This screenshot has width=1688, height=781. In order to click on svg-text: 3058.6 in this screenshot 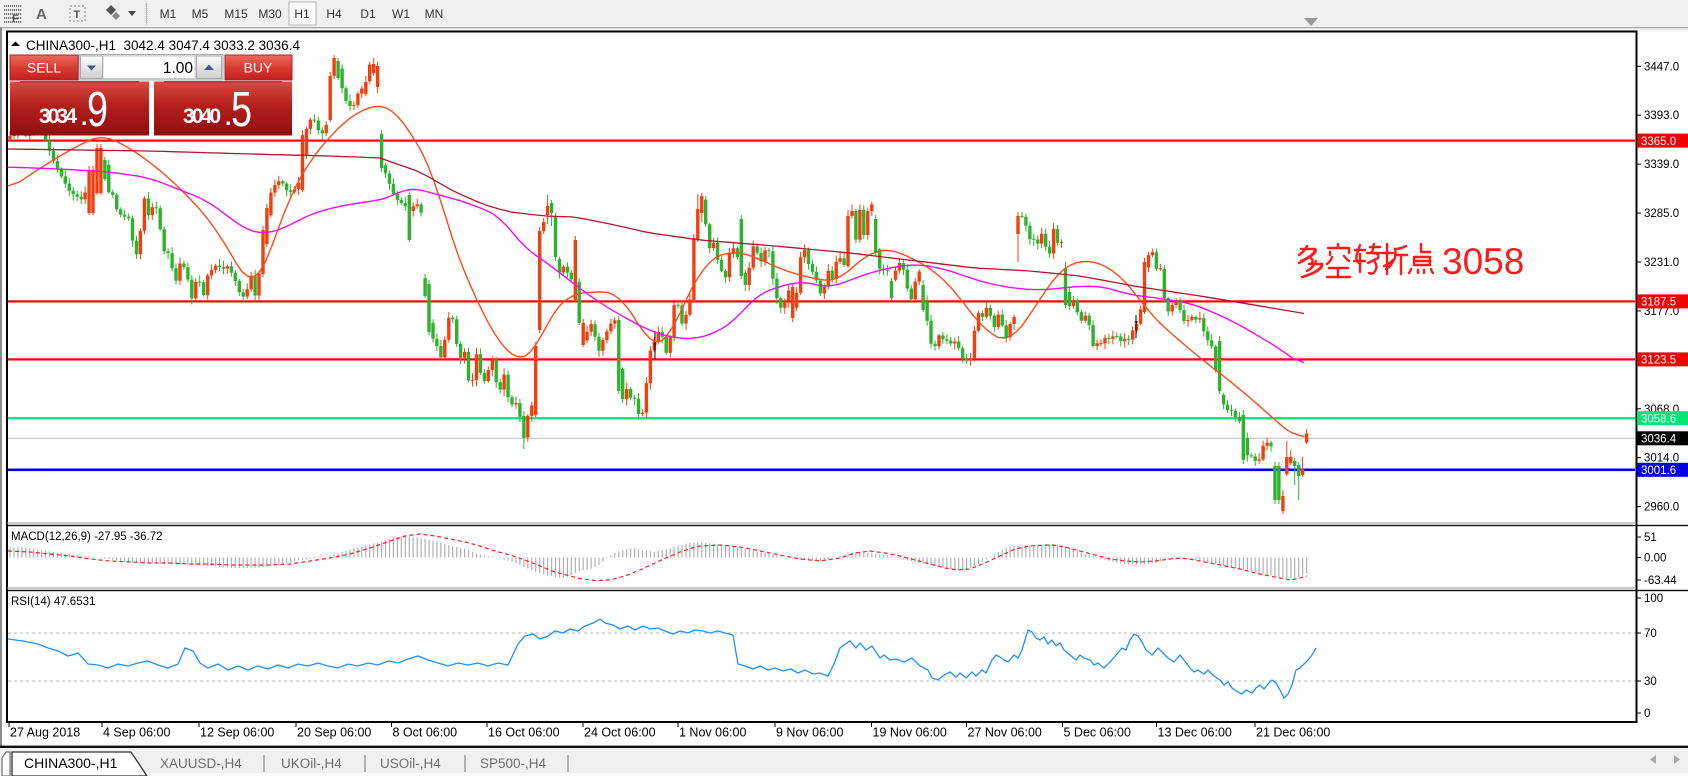, I will do `click(1658, 419)`.